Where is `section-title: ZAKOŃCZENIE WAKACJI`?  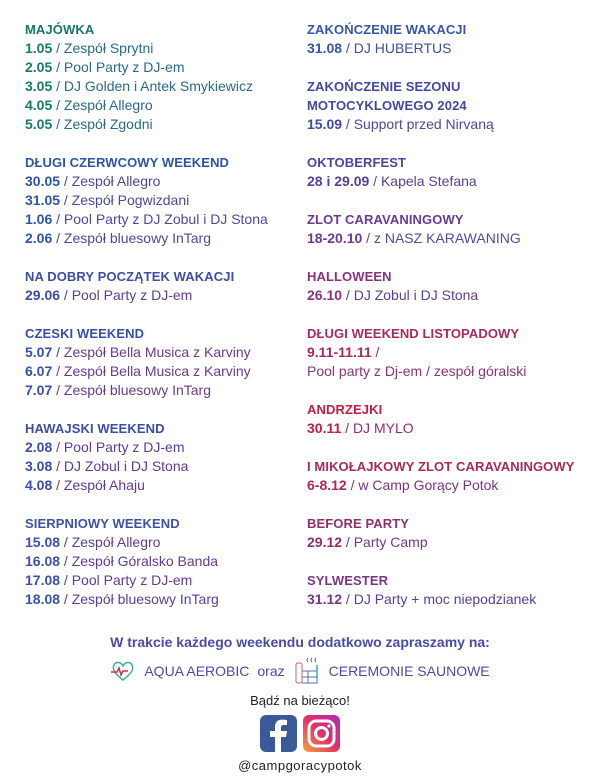
section-title: ZAKOŃCZENIE WAKACJI is located at coordinates (387, 29).